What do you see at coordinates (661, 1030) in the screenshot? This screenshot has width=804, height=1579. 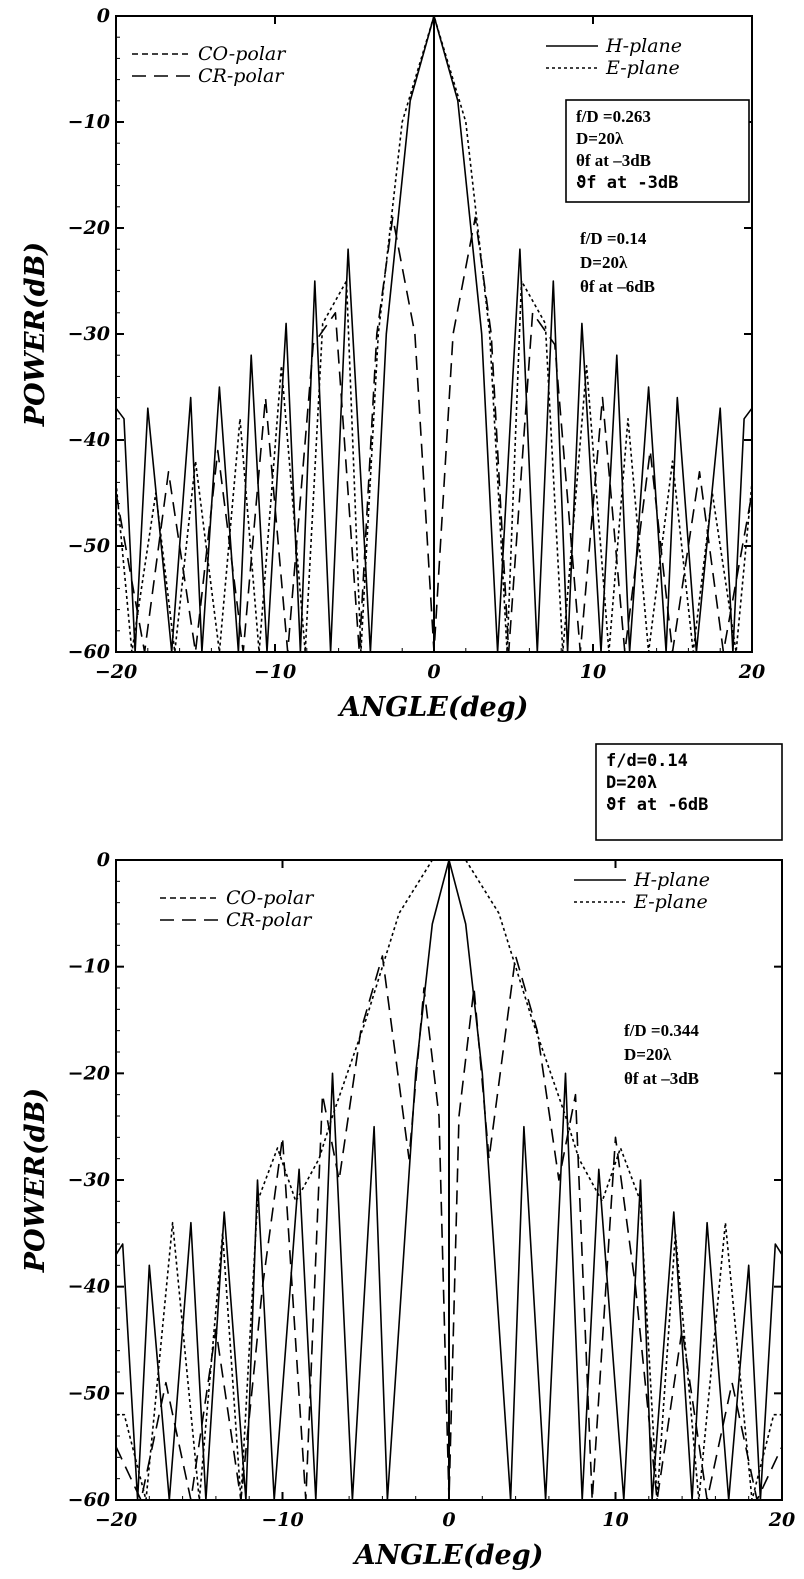 I see `annotation-line: f/D =0.344` at bounding box center [661, 1030].